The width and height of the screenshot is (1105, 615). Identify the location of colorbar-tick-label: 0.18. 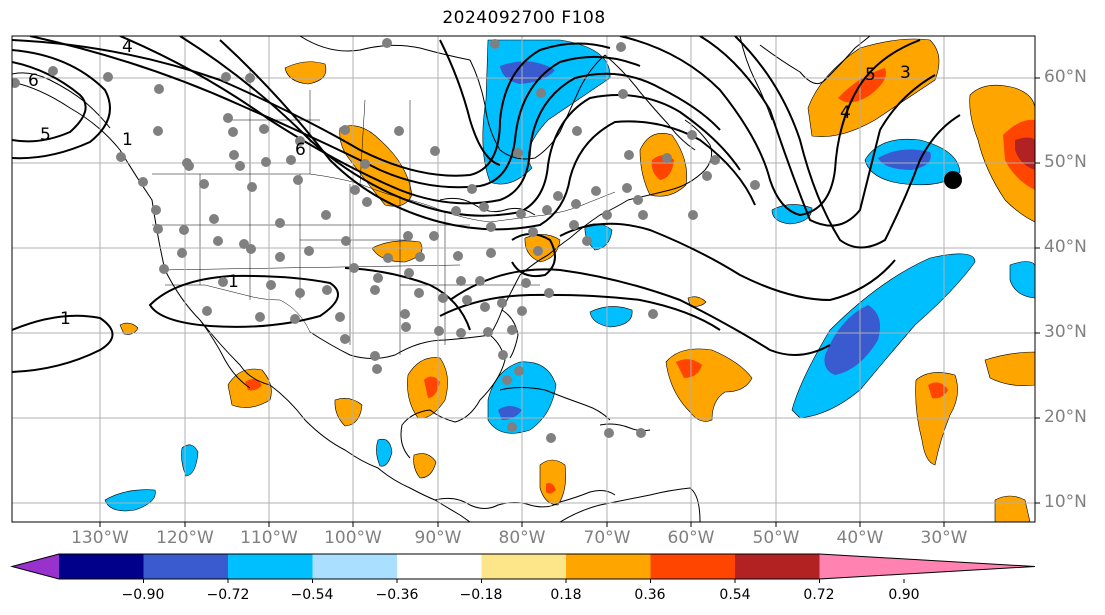
(566, 595).